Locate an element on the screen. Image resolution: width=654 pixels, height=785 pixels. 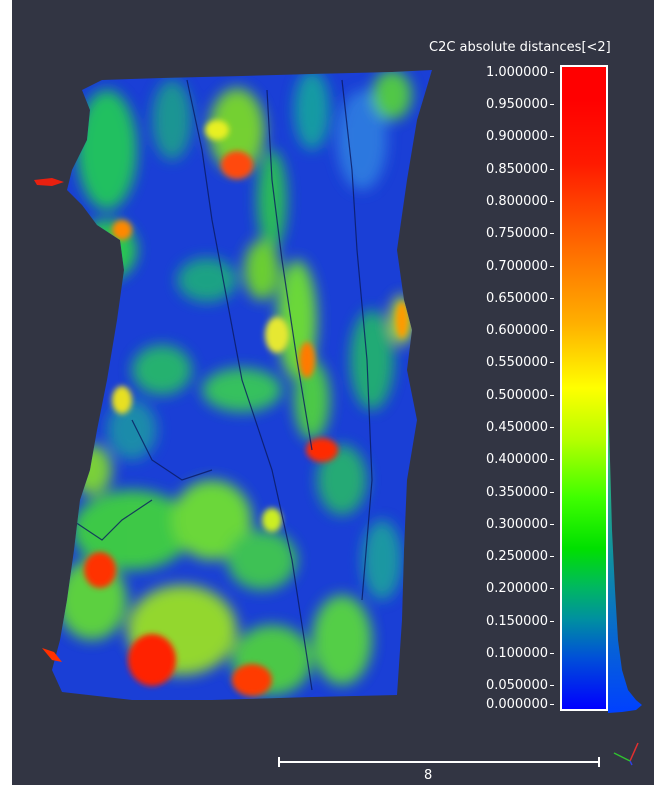
colorbar-title: C2C absolute distances[<2] is located at coordinates (520, 47).